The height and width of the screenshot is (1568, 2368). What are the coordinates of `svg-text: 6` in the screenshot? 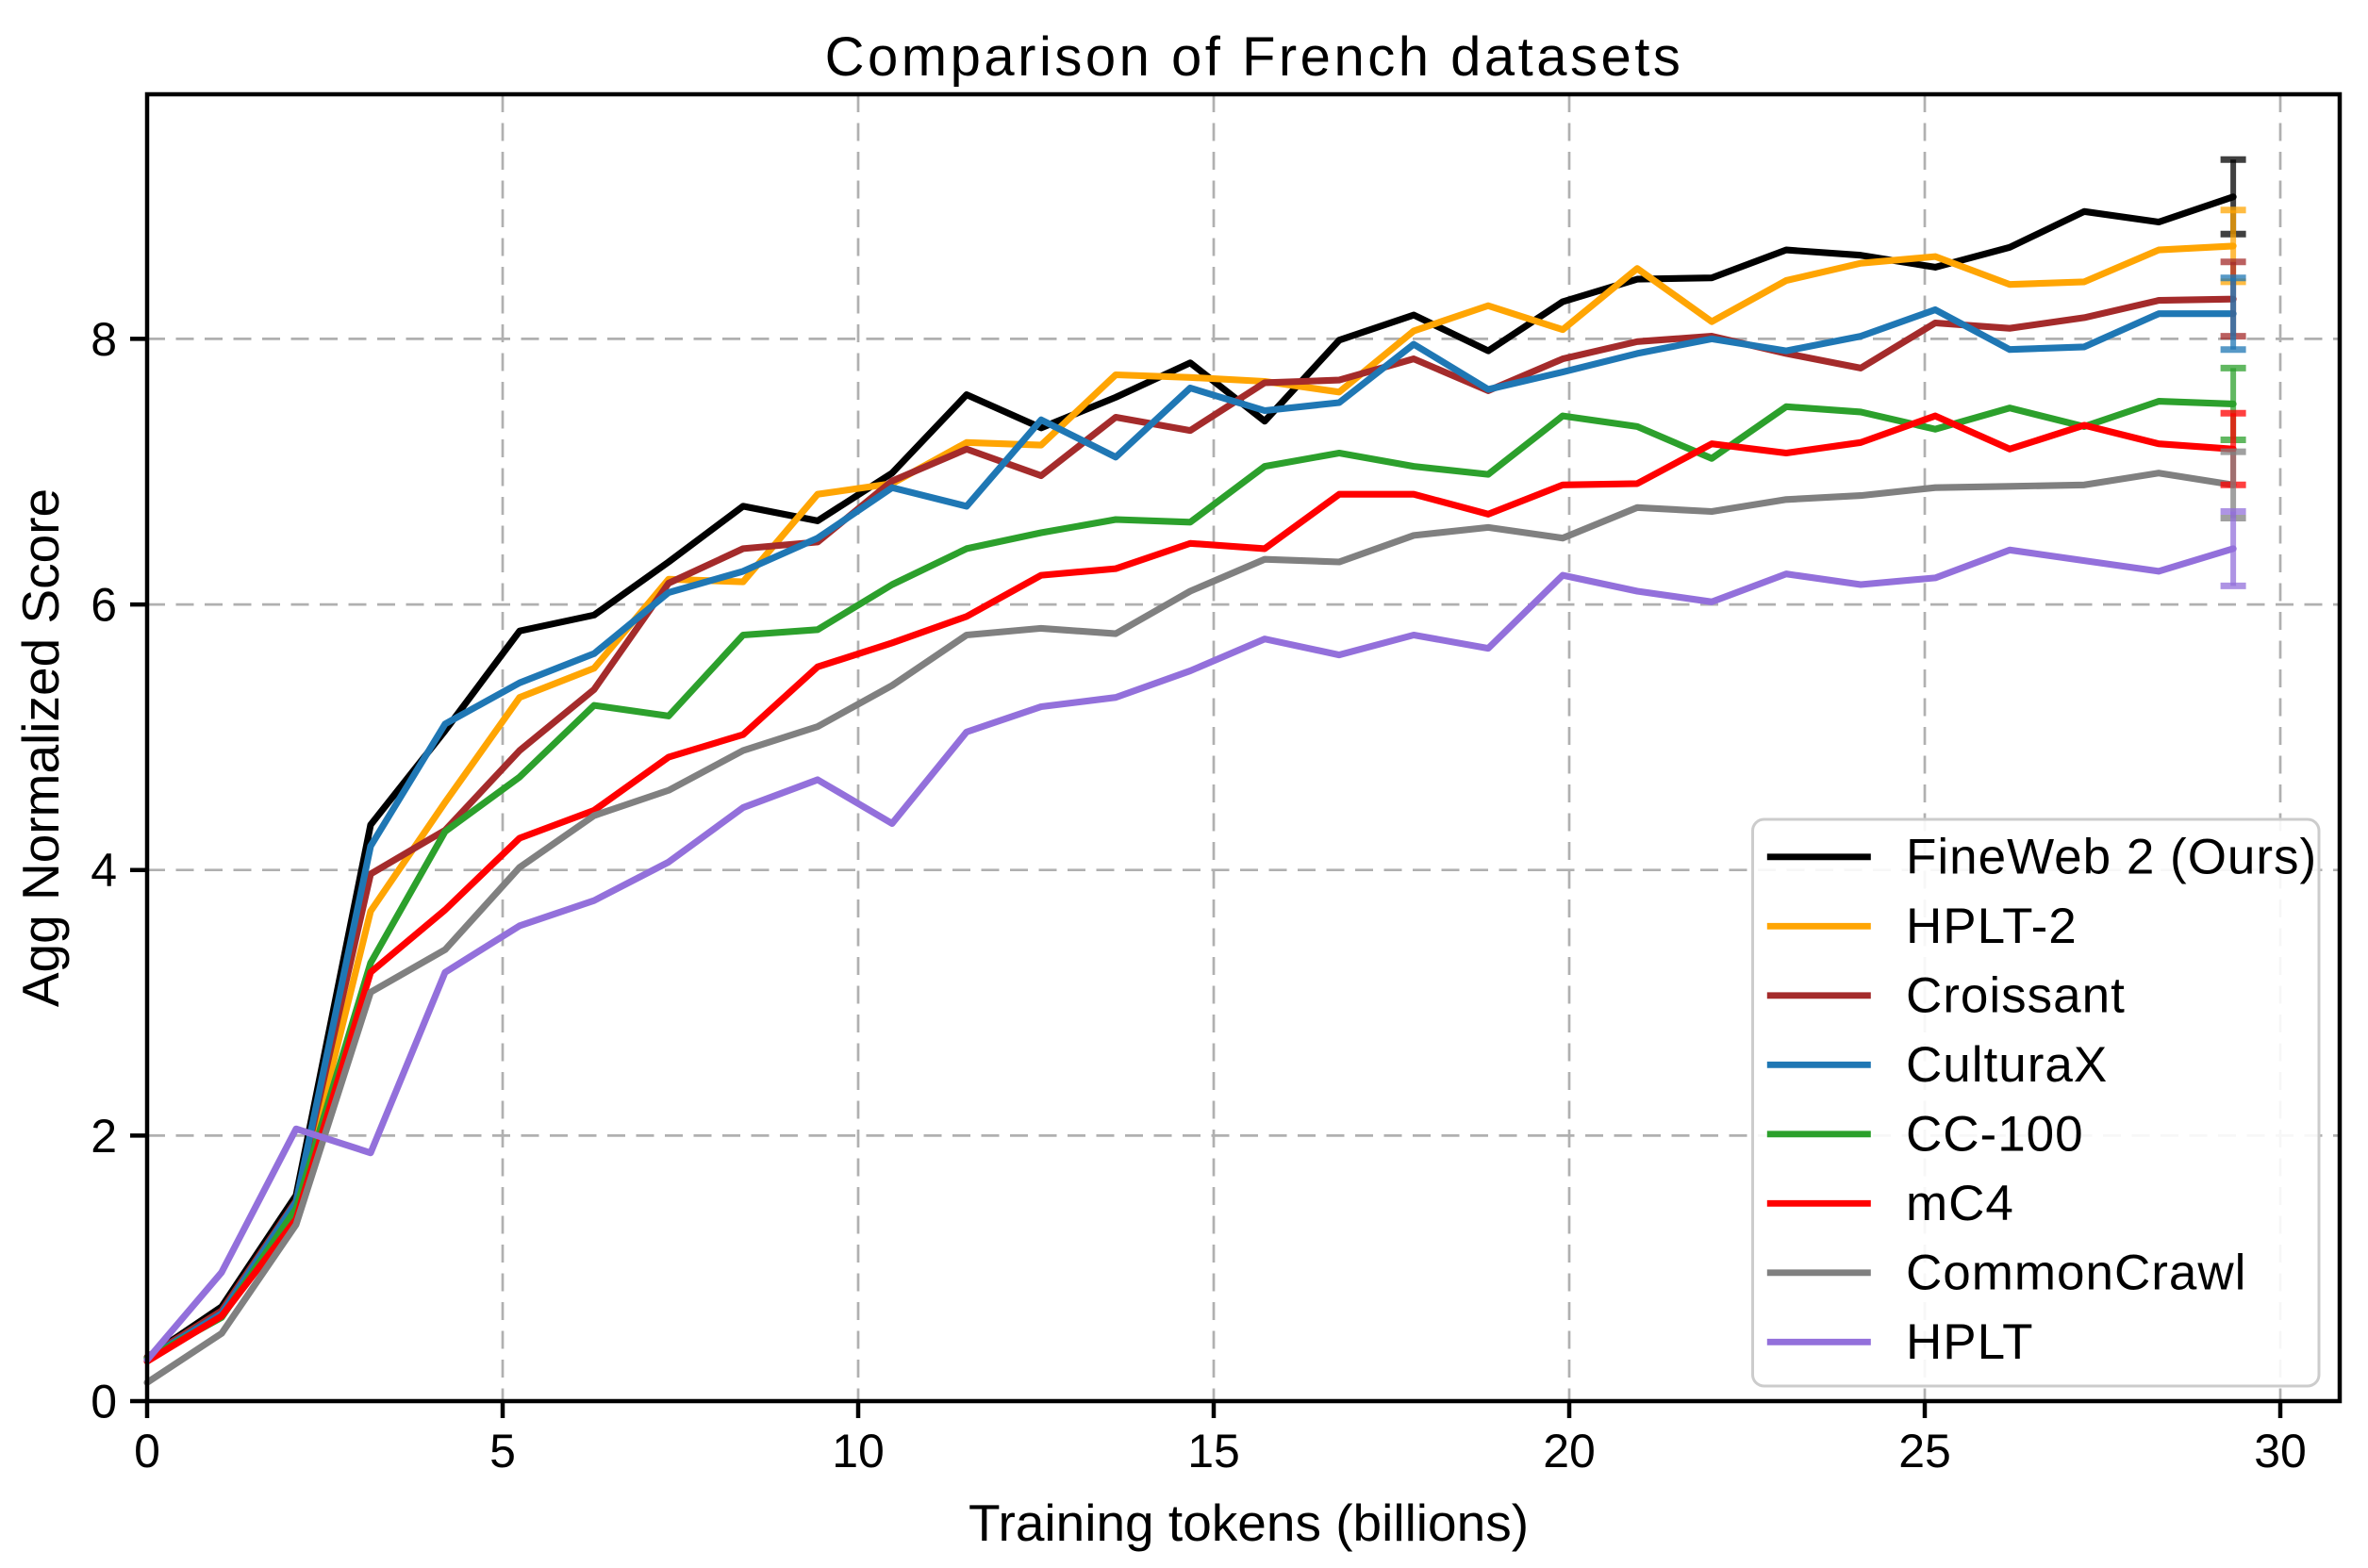 It's located at (104, 606).